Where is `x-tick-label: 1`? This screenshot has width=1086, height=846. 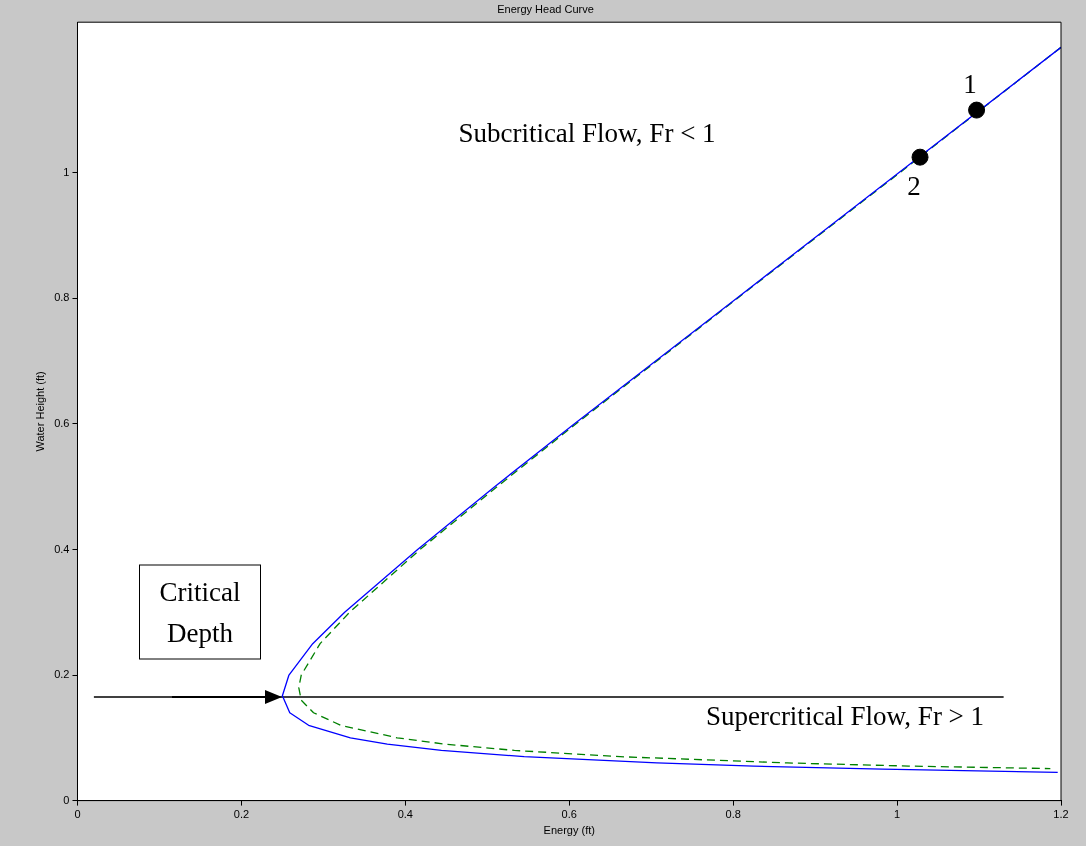
x-tick-label: 1 is located at coordinates (897, 814).